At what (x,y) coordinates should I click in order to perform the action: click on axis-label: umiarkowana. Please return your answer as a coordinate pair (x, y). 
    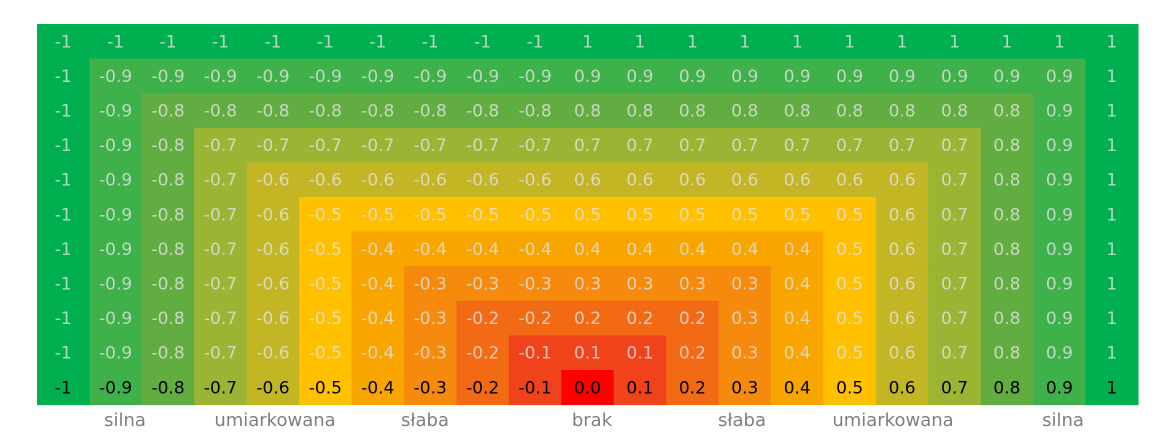
    Looking at the image, I should click on (892, 420).